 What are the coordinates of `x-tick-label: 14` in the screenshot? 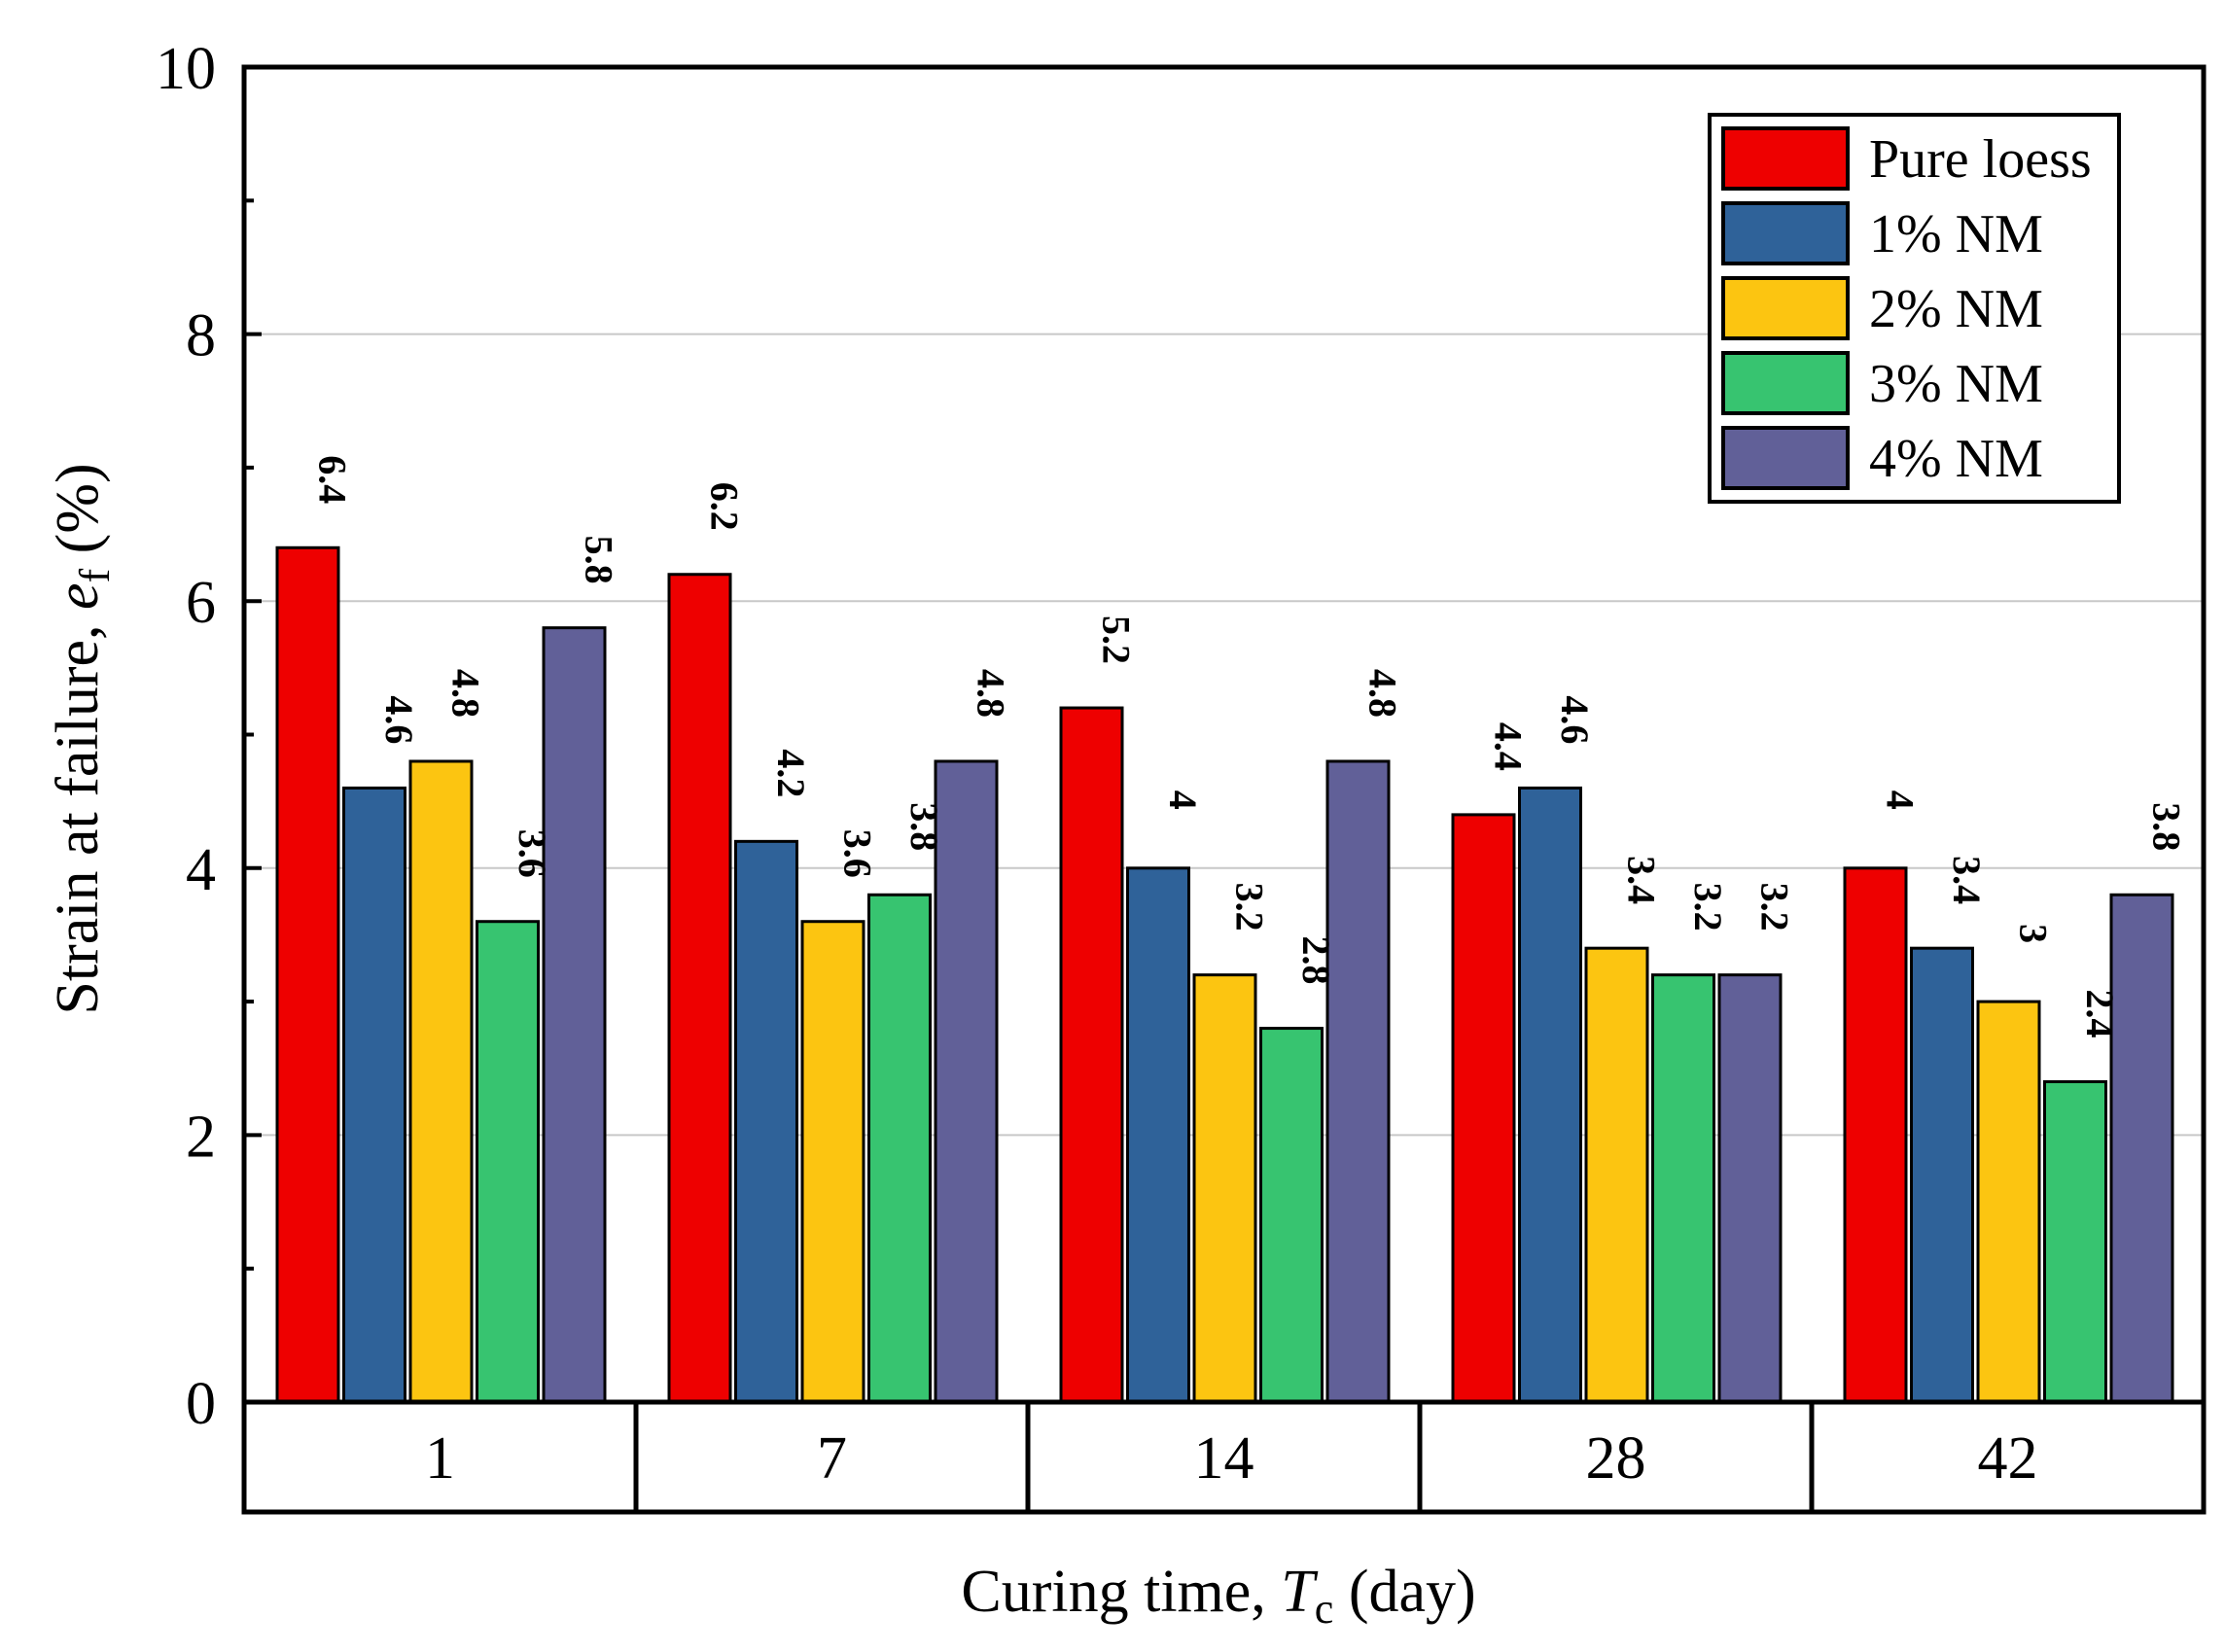 It's located at (1224, 1458).